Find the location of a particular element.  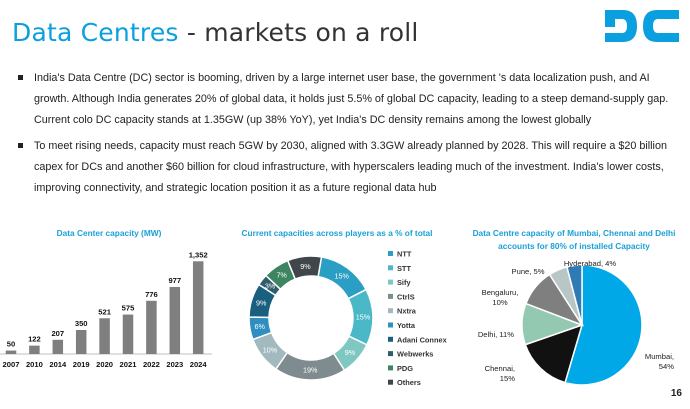

bar-category-label: 2010 is located at coordinates (34, 364).